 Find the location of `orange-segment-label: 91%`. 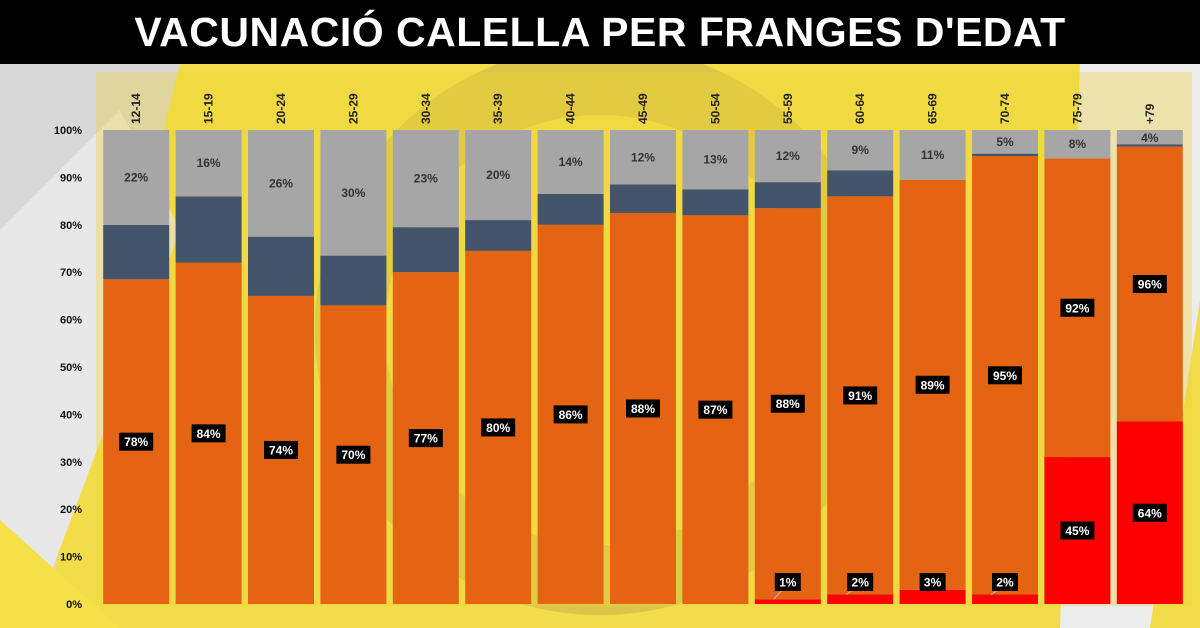

orange-segment-label: 91% is located at coordinates (860, 395).